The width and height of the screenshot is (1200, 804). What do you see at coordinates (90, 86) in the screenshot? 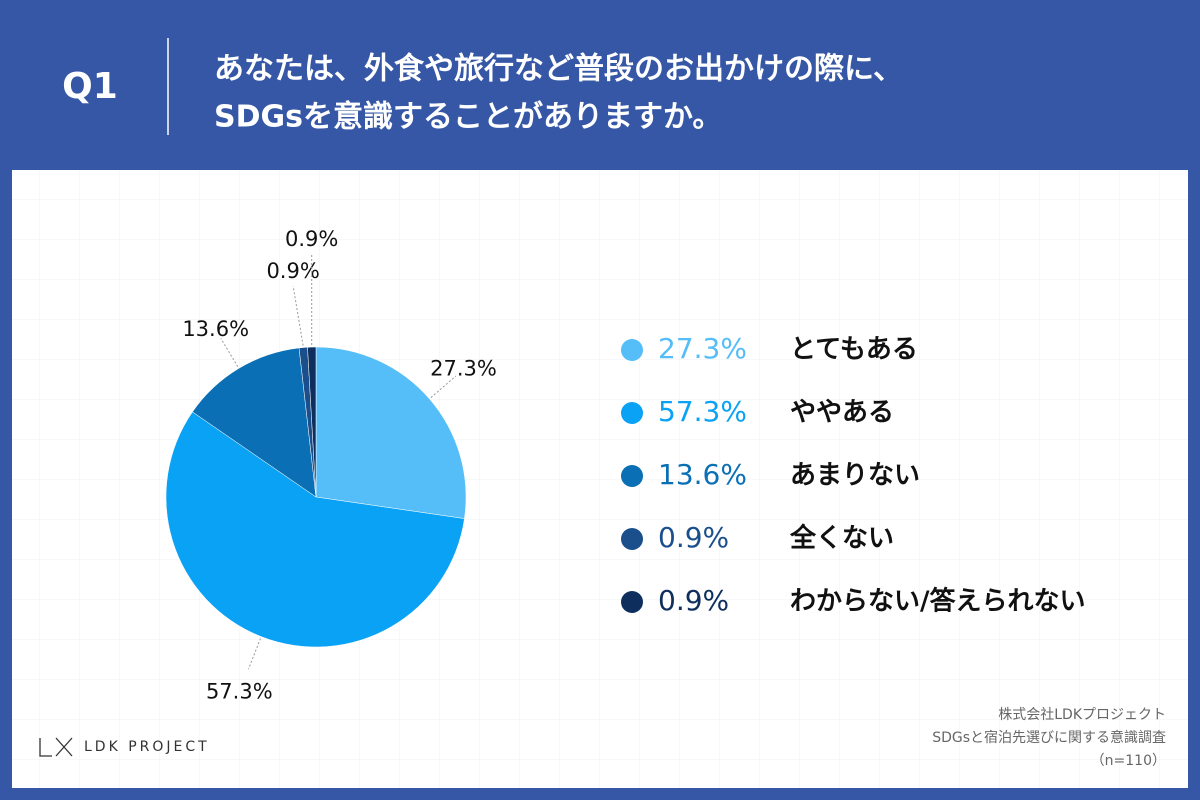
I see `question-label: Q1` at bounding box center [90, 86].